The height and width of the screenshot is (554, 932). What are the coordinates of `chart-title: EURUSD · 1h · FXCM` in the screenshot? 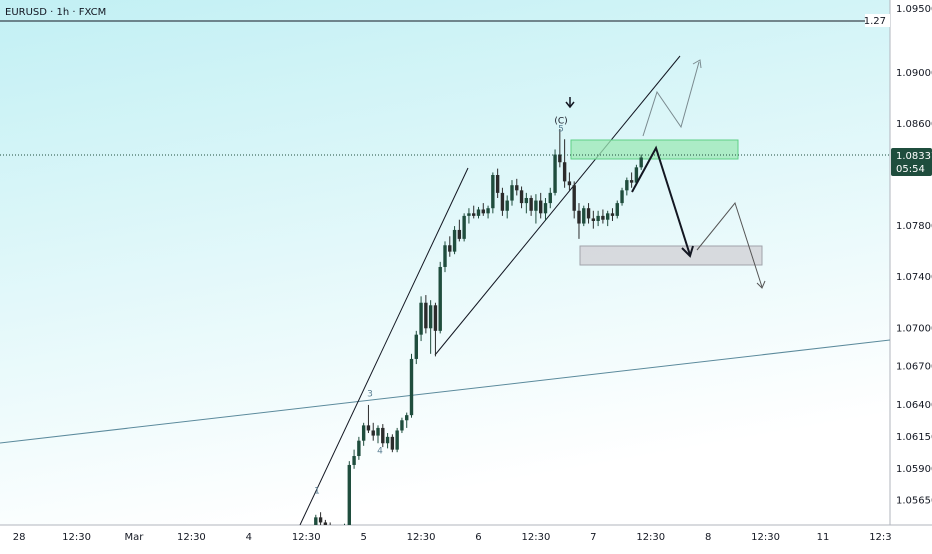 It's located at (55, 12).